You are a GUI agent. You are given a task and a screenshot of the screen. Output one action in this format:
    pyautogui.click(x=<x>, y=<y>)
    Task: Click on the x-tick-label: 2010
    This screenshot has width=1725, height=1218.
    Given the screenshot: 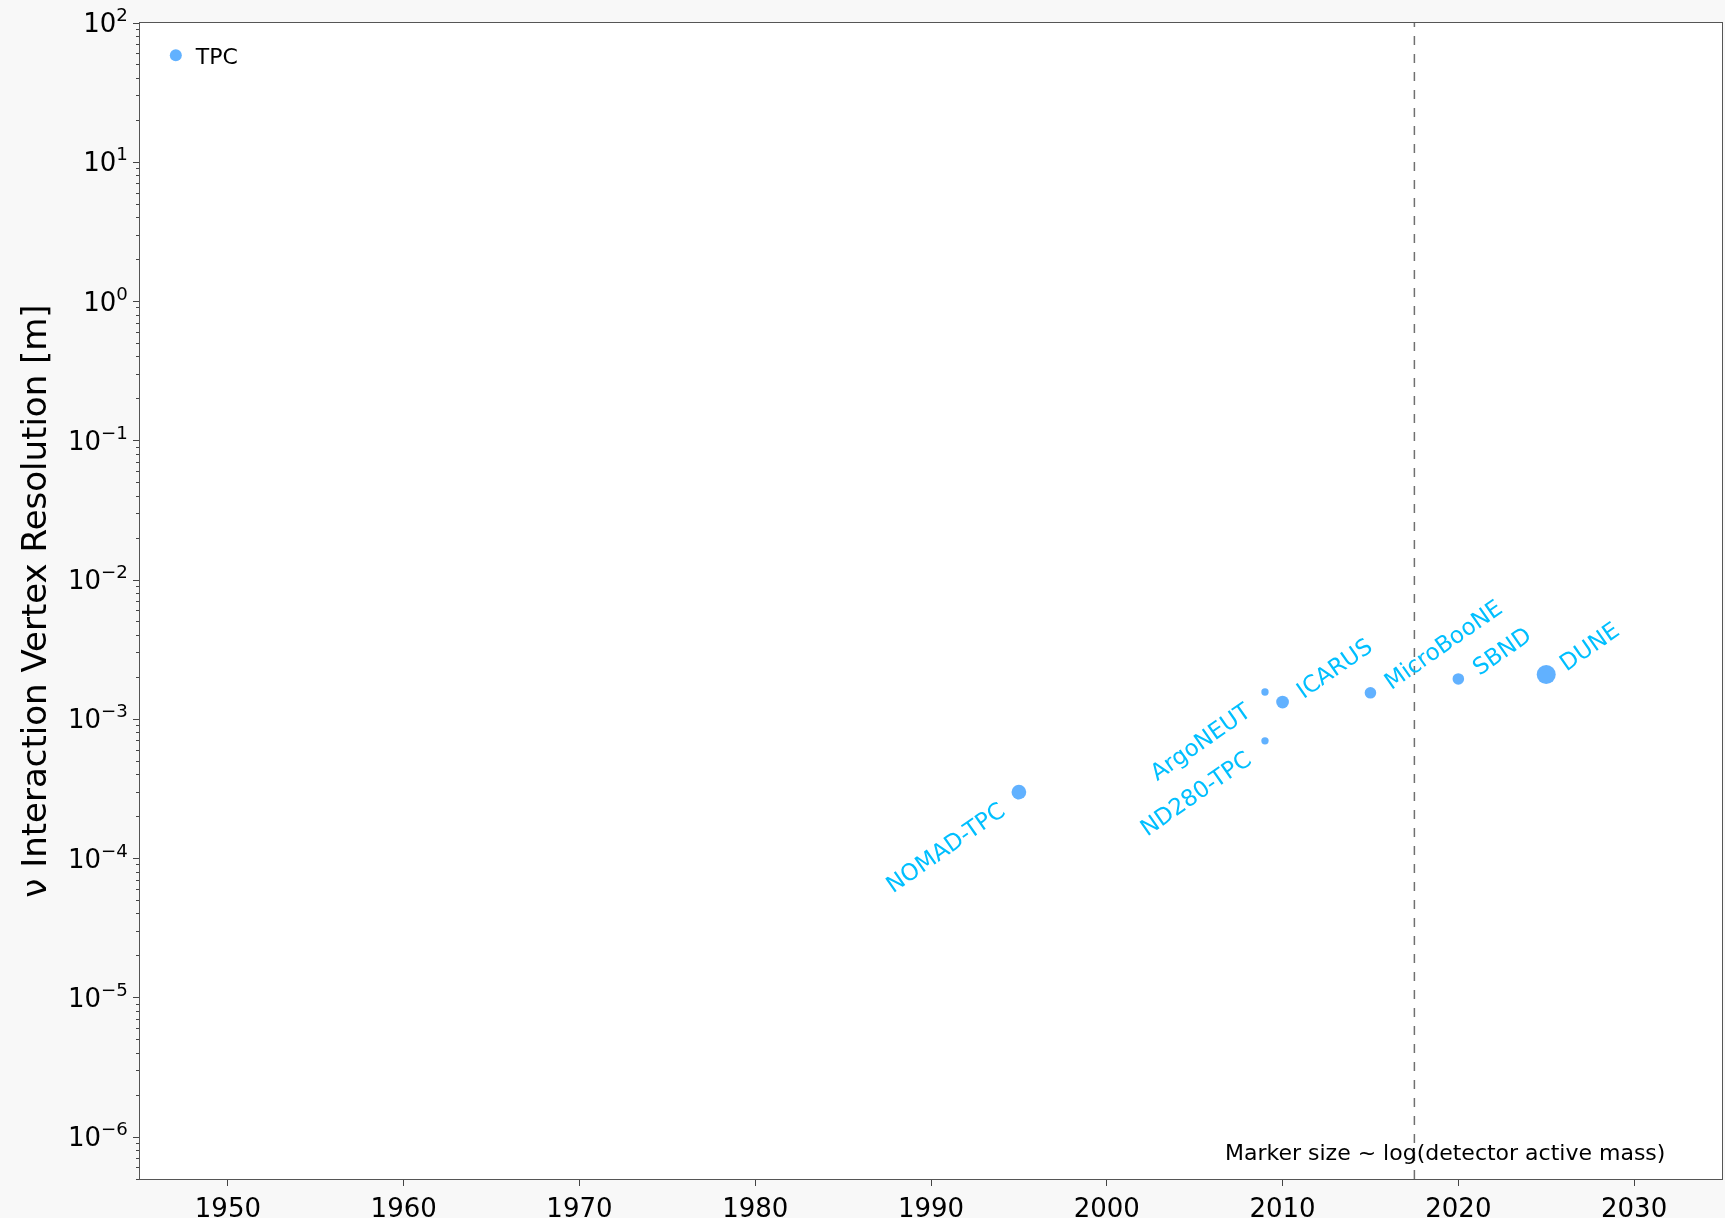 What is the action you would take?
    pyautogui.click(x=1282, y=1205)
    